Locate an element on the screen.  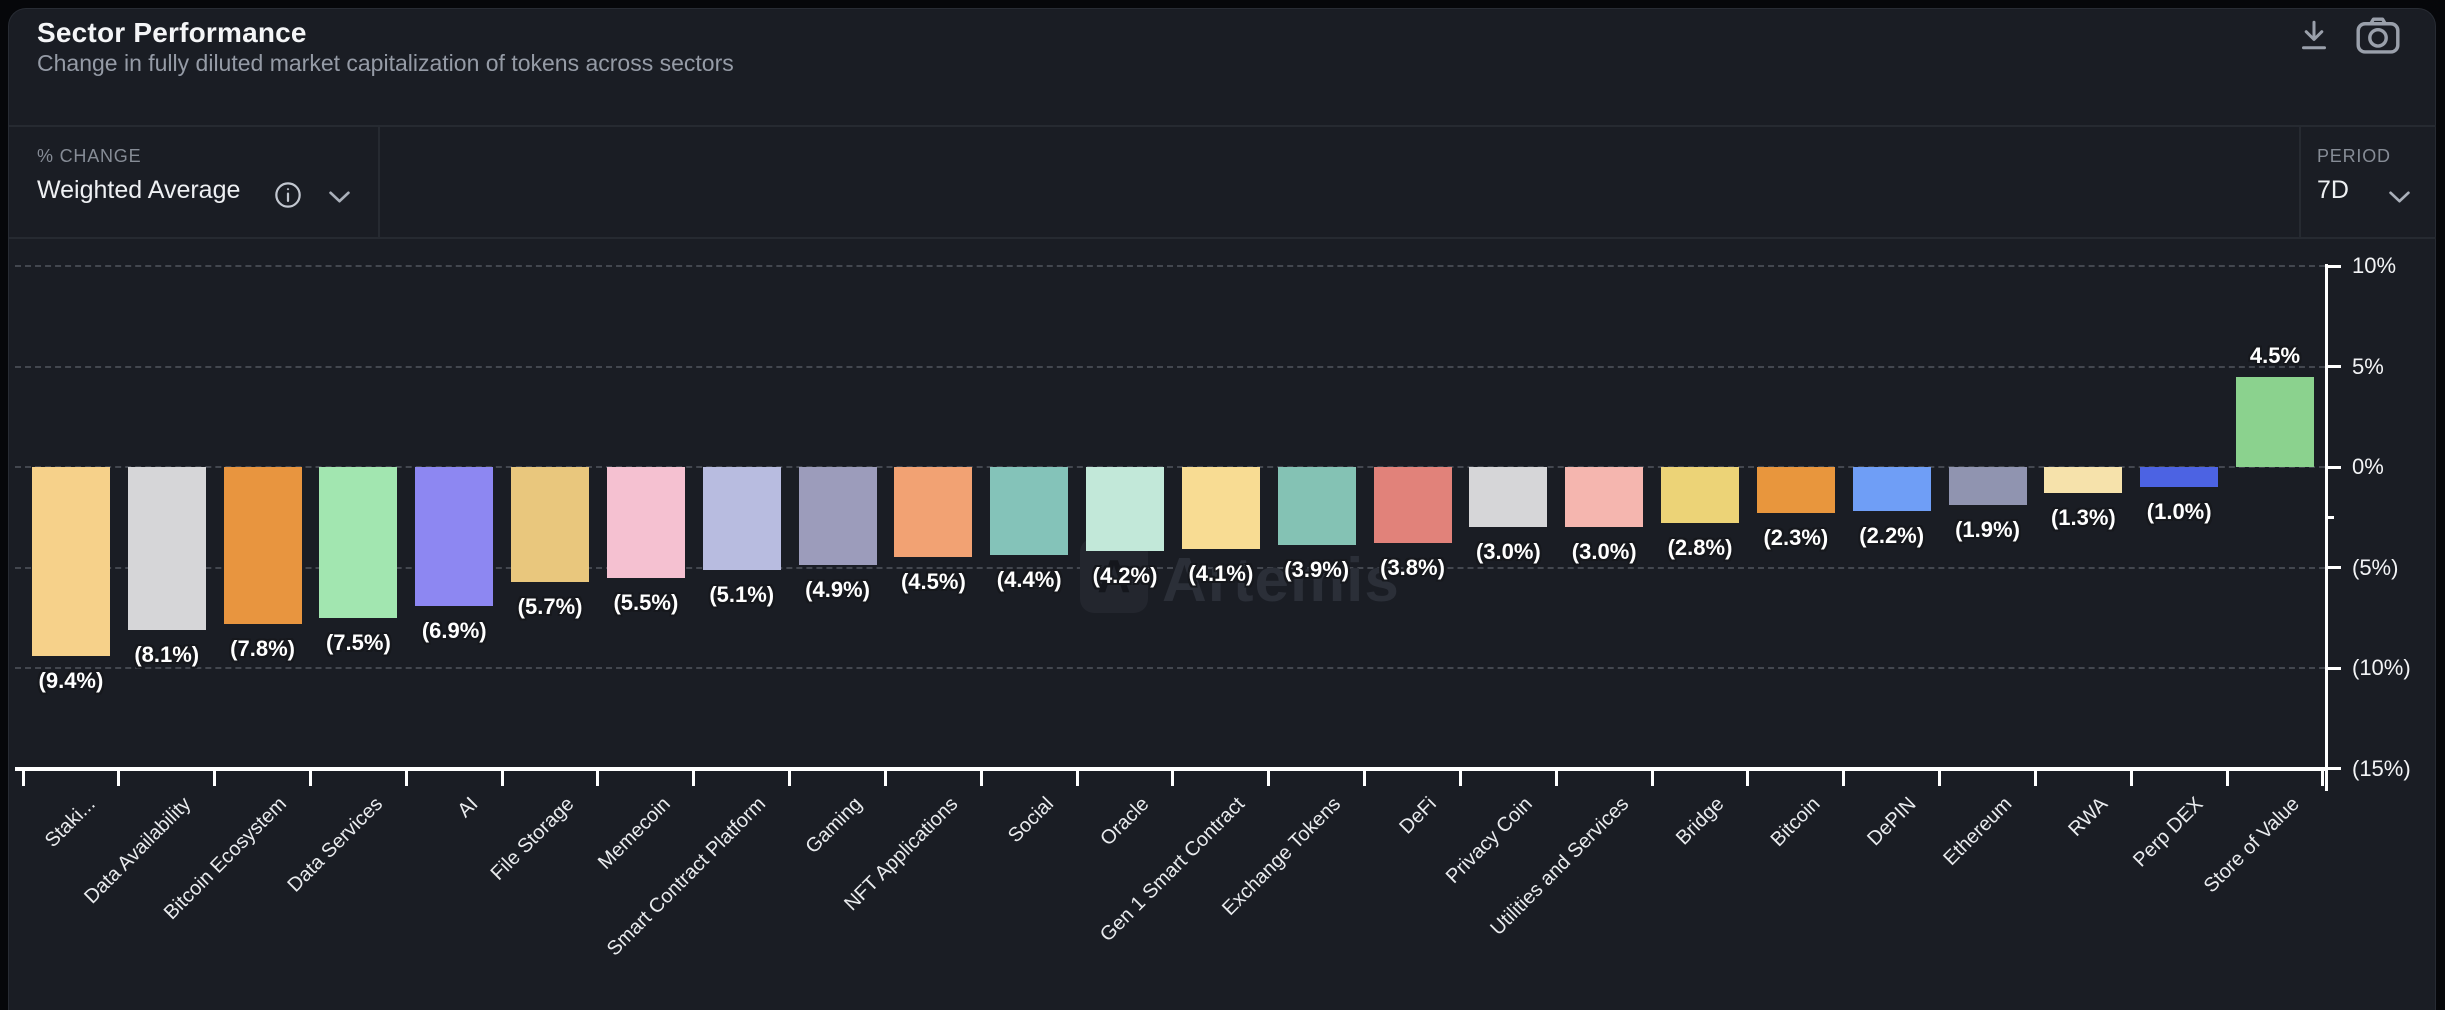
period-selector: 7D is located at coordinates (2333, 190).